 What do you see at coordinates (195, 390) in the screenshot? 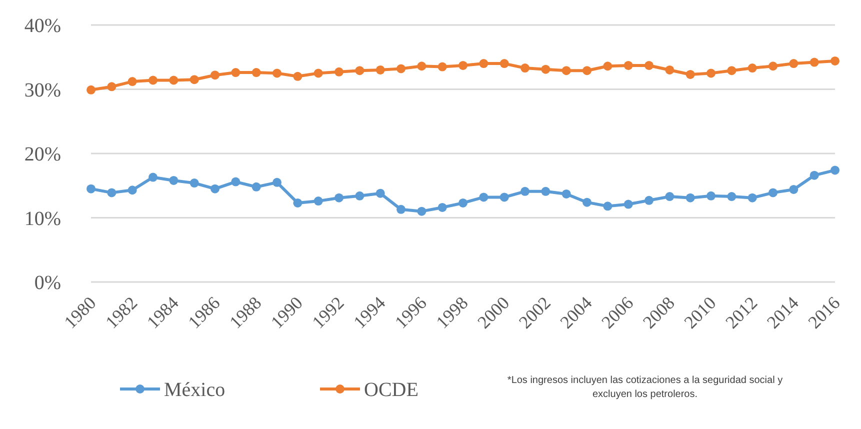
I see `legend-label: México` at bounding box center [195, 390].